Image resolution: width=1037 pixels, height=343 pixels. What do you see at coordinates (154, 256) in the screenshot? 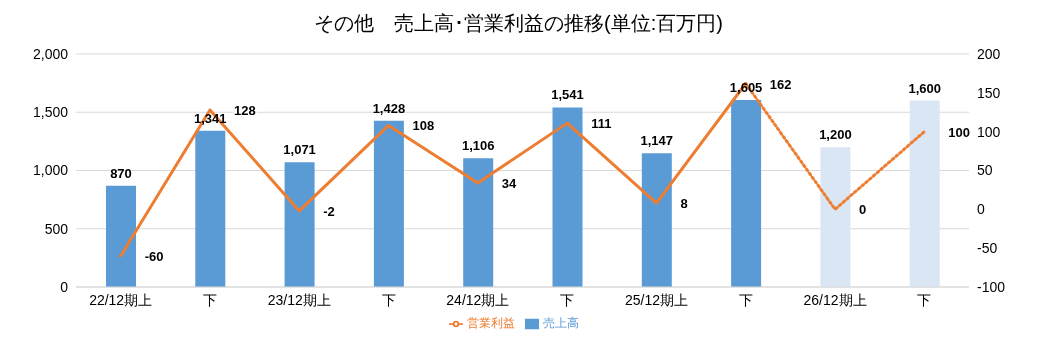
I see `data-label: -60` at bounding box center [154, 256].